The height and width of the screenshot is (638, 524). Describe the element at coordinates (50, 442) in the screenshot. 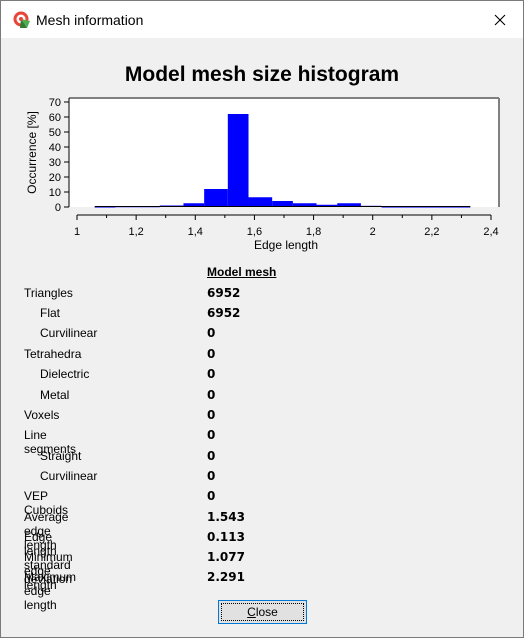

I see `stat-label-line-segments: Line segments` at that location.